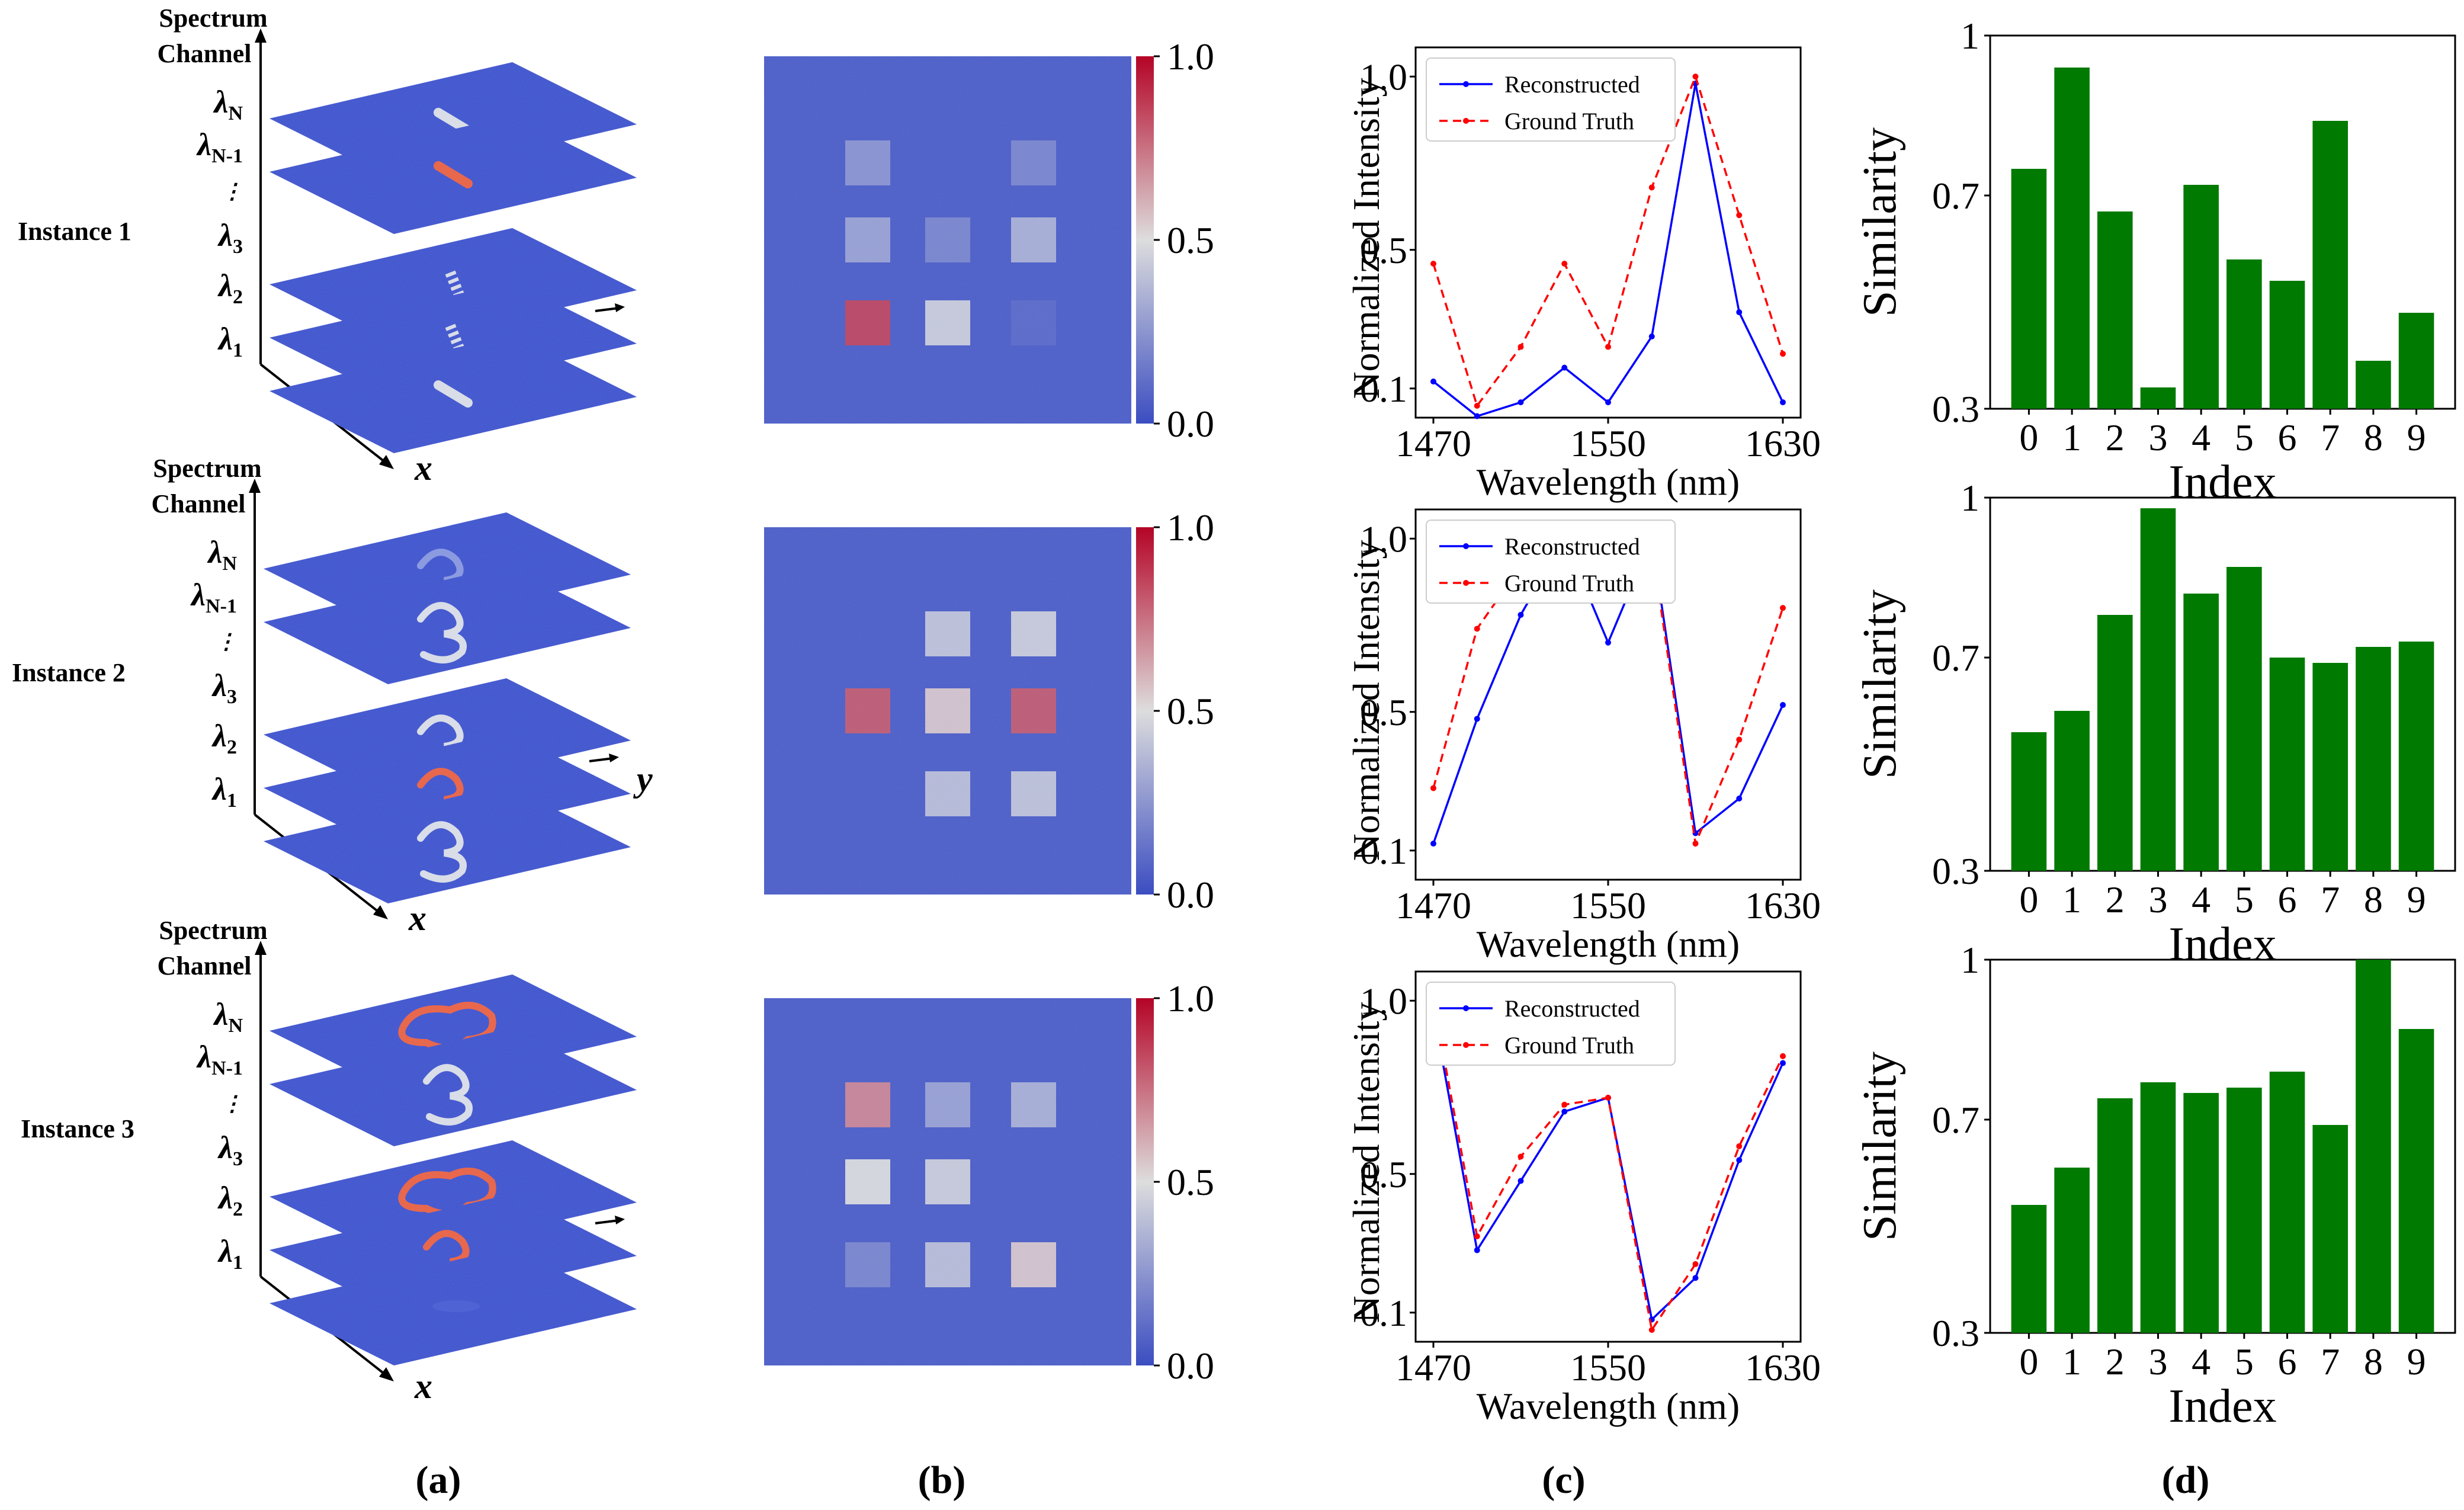 This screenshot has height=1510, width=2464. What do you see at coordinates (74, 231) in the screenshot?
I see `instance-label: Instance 1` at bounding box center [74, 231].